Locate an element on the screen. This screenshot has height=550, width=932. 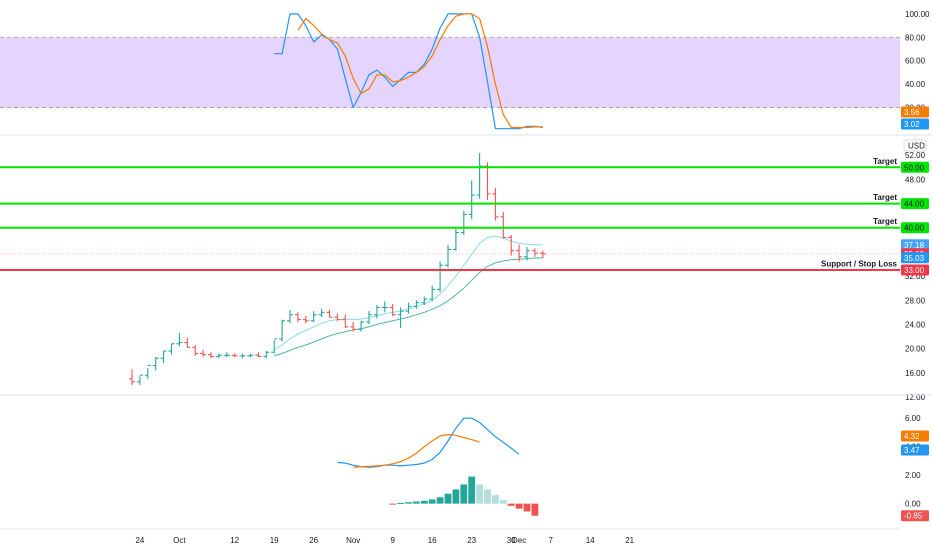
x-tick-label: 14 is located at coordinates (590, 540).